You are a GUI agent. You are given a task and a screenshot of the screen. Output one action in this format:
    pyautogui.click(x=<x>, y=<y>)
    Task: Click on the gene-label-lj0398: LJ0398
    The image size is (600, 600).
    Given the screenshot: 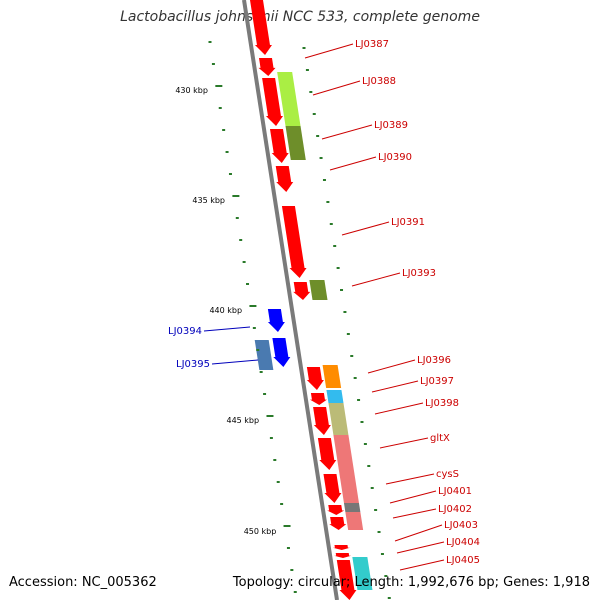 What is the action you would take?
    pyautogui.click(x=442, y=403)
    